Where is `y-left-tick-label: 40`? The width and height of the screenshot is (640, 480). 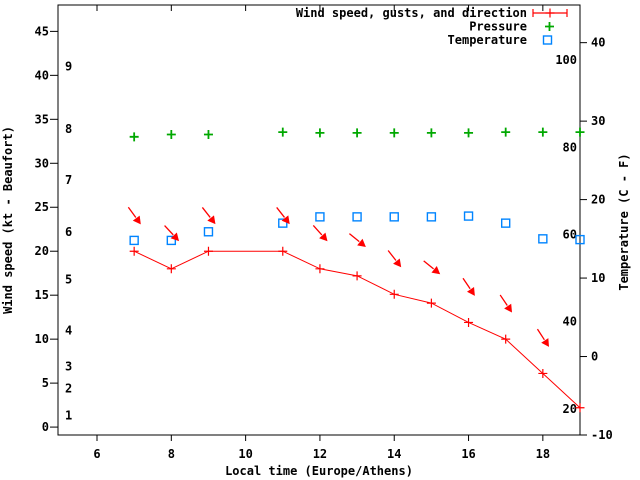
y-left-tick-label: 40 is located at coordinates (42, 75).